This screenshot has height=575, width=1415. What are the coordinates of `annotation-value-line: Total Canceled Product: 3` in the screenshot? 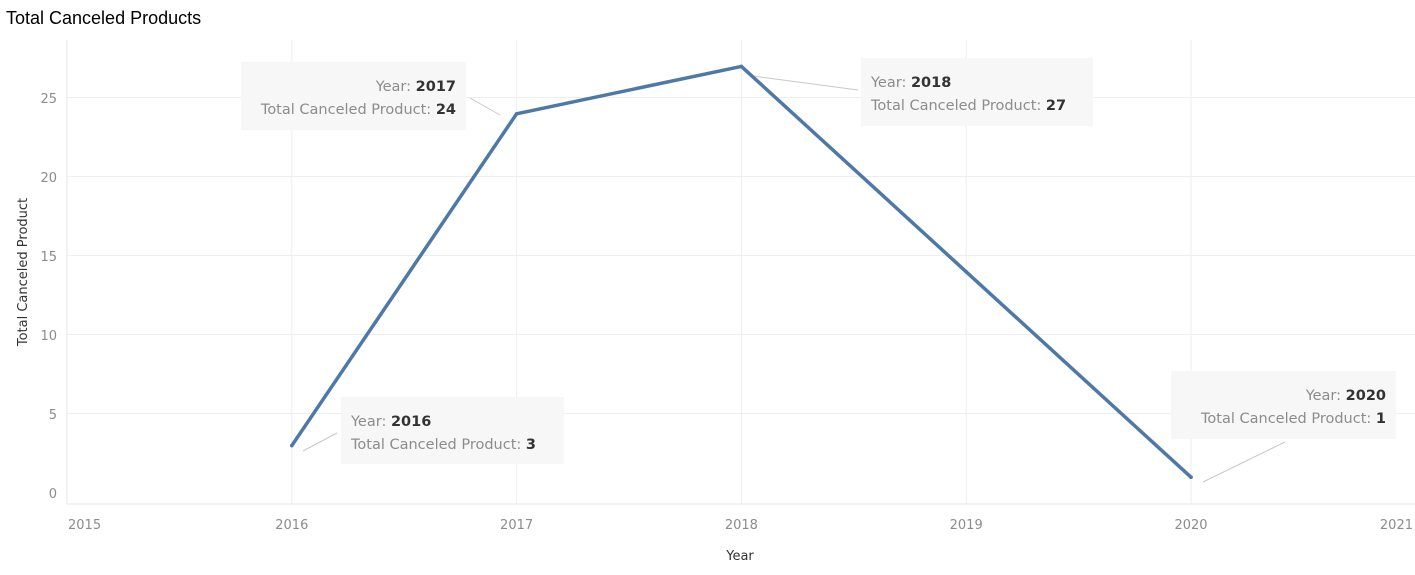 It's located at (443, 445).